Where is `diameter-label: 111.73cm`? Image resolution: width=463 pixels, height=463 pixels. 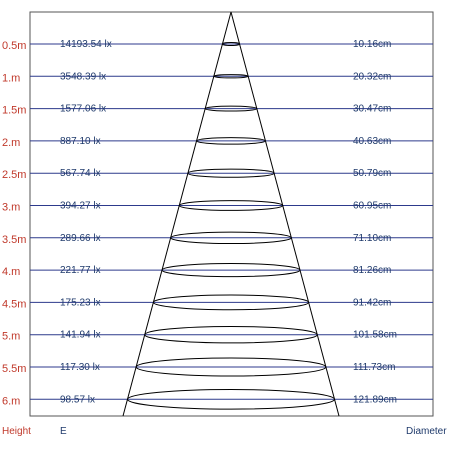
diameter-label: 111.73cm is located at coordinates (374, 367).